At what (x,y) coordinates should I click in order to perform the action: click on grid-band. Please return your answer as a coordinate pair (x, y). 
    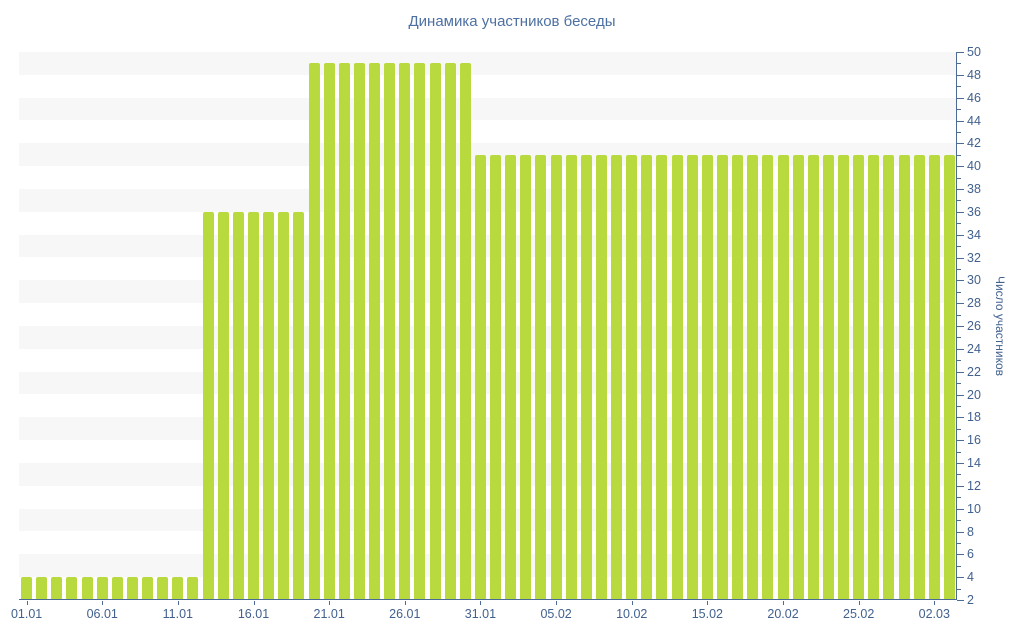
    Looking at the image, I should click on (488, 109).